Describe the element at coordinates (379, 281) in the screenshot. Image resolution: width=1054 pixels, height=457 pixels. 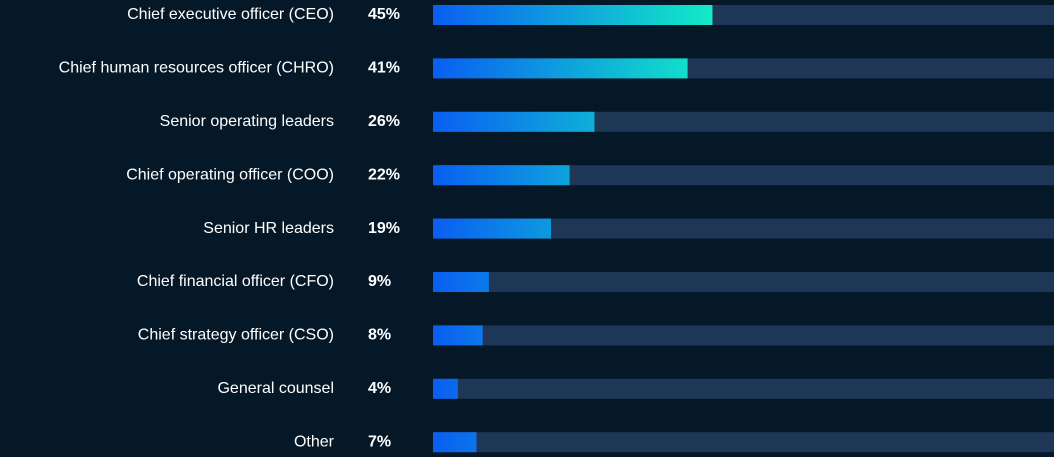
I see `value-label: 9%` at that location.